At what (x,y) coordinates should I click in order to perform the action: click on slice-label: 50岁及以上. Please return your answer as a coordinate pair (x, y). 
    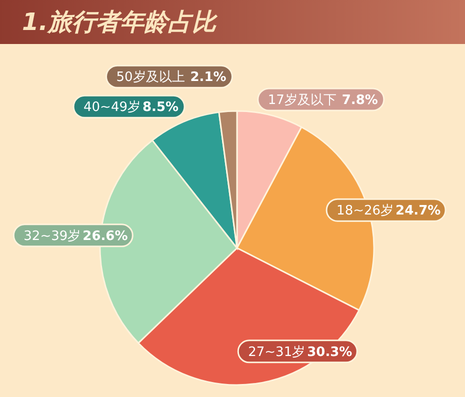
    Looking at the image, I should click on (150, 78).